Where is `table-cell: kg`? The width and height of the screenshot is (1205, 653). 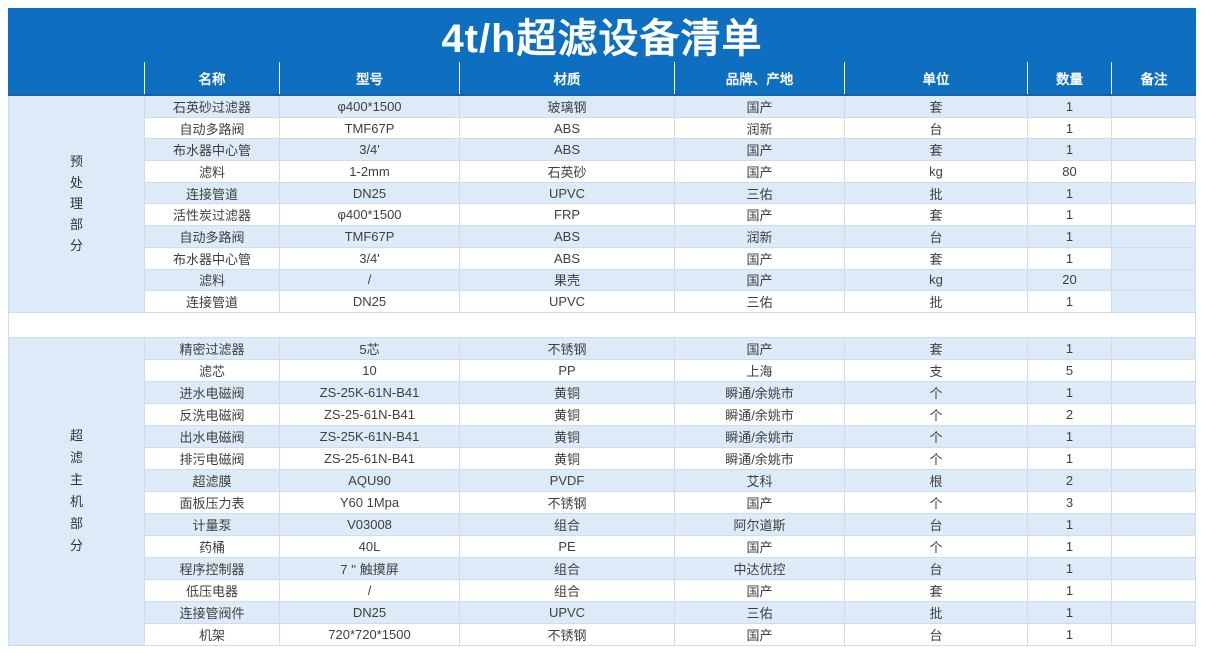 table-cell: kg is located at coordinates (936, 172).